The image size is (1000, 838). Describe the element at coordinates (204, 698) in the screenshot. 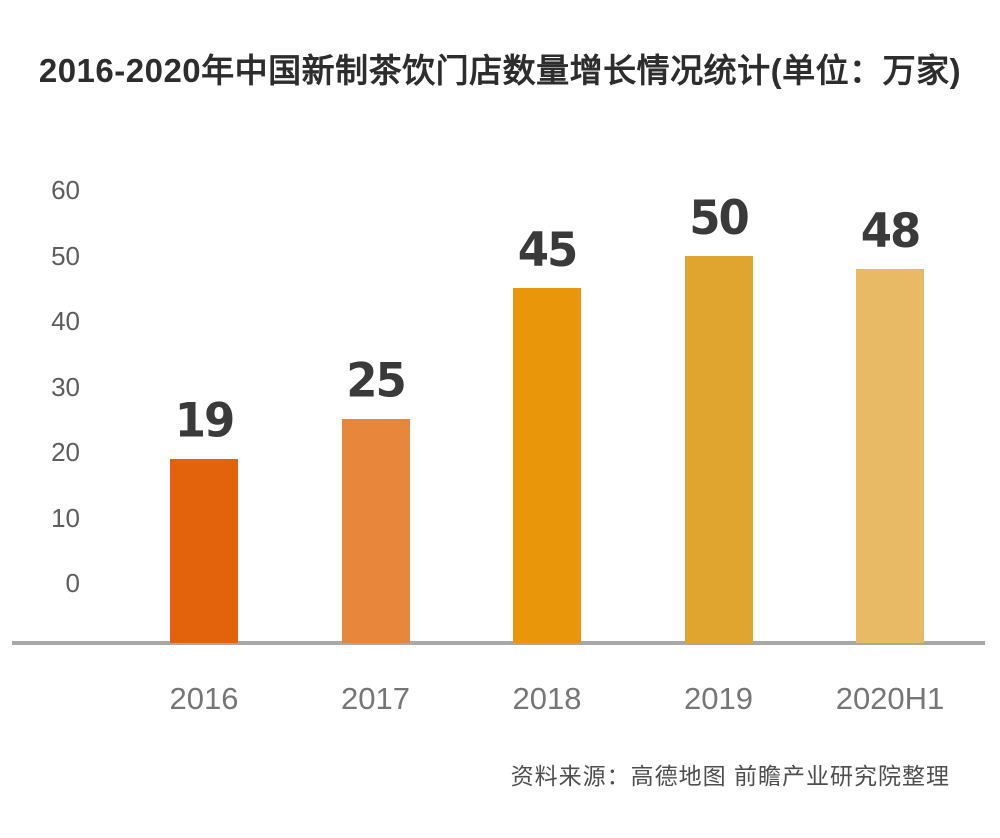

I see `x-tick-label: 2016` at that location.